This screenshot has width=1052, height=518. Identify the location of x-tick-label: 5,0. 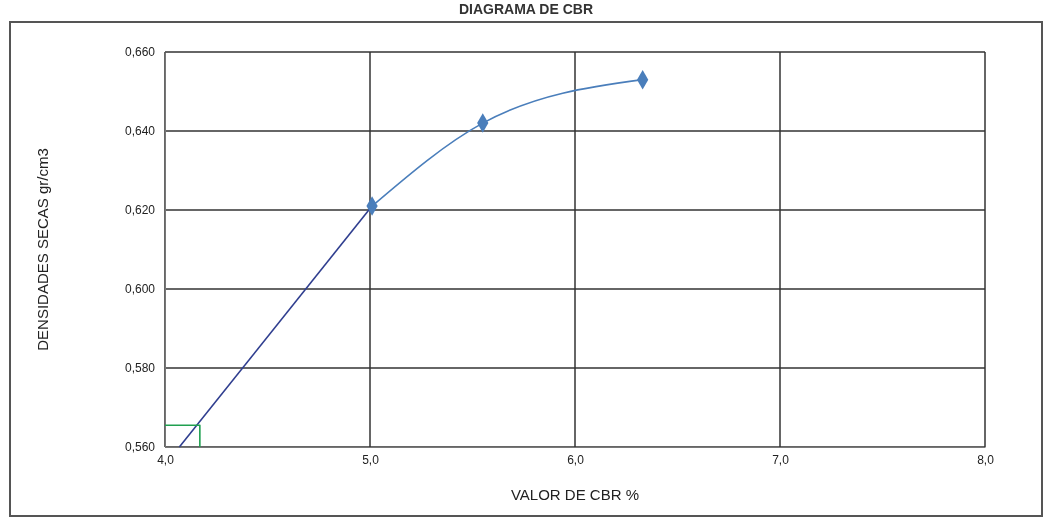
(371, 459).